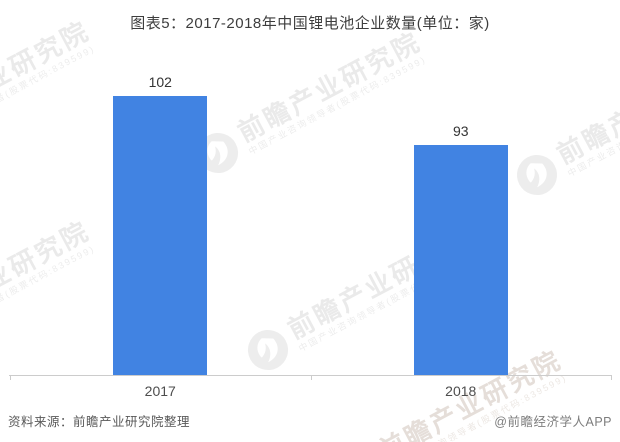  I want to click on x-axis-label-2017: 2017, so click(160, 391).